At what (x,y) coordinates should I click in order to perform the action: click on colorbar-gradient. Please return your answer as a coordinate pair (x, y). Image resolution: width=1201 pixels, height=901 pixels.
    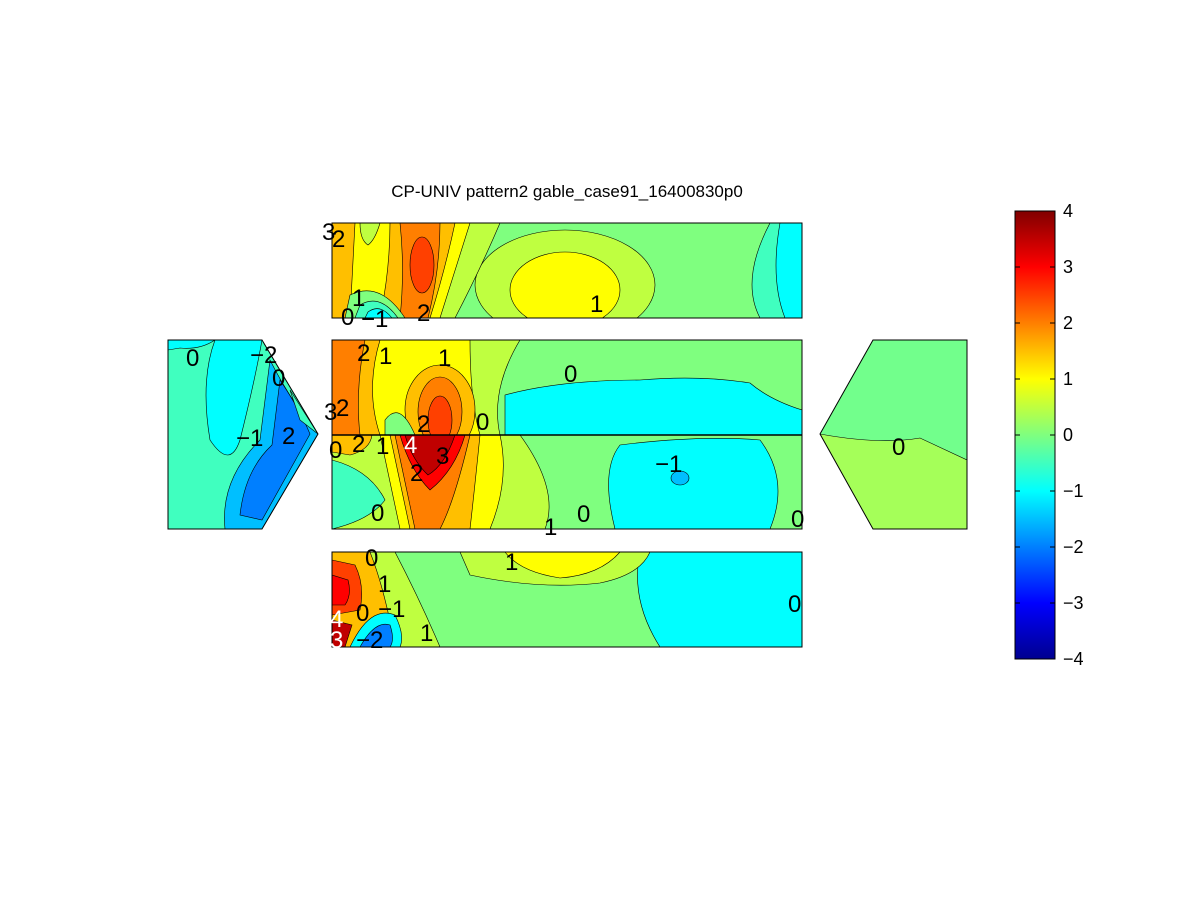
    Looking at the image, I should click on (1035, 435).